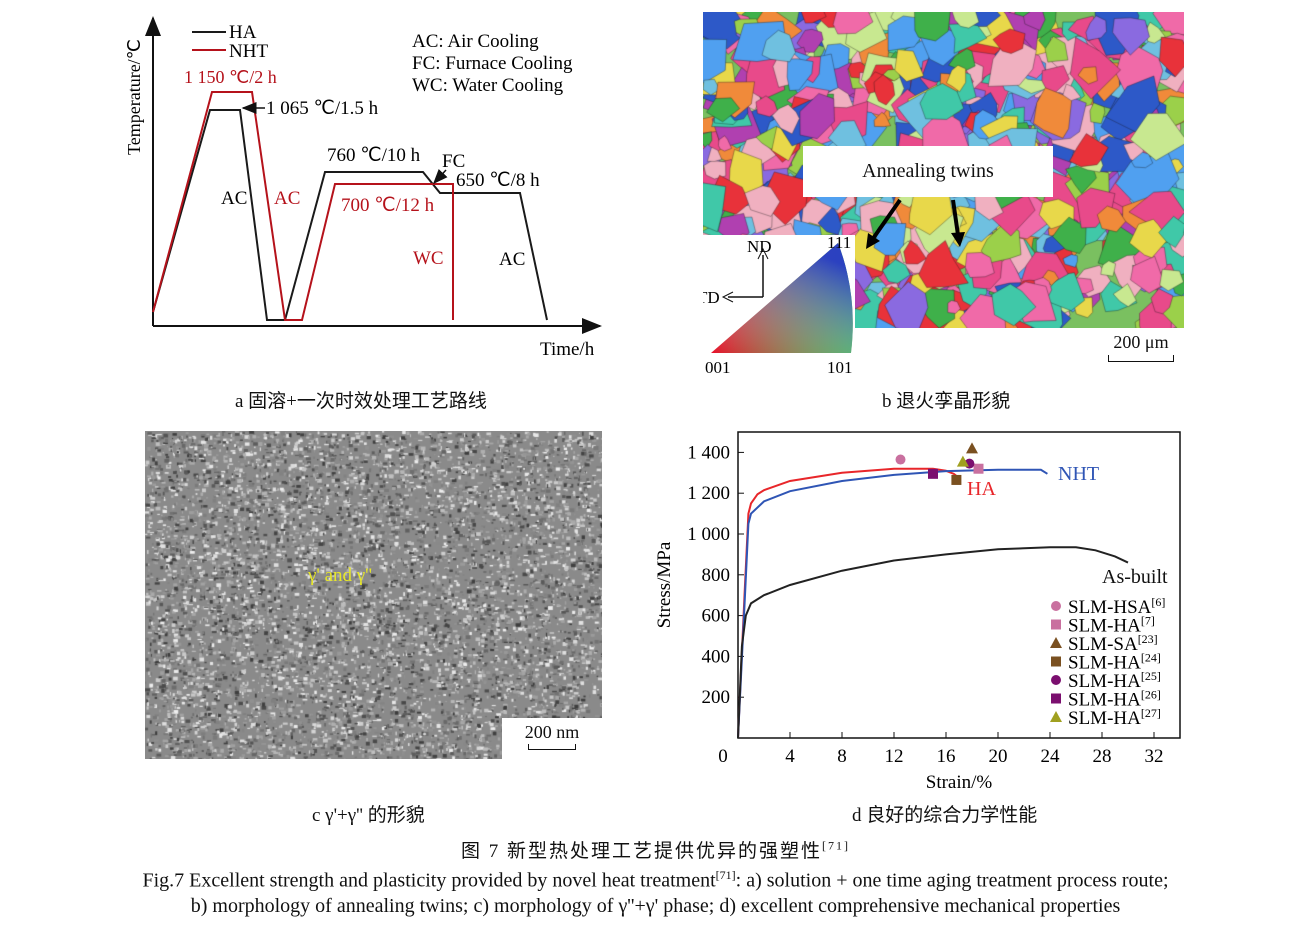 The width and height of the screenshot is (1311, 934). I want to click on x-tick-label: 24, so click(1051, 756).